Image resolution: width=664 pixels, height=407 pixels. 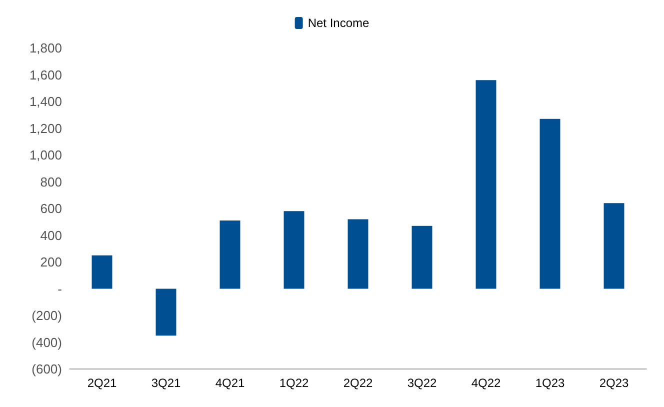 What do you see at coordinates (358, 383) in the screenshot?
I see `x-tick-label: 2Q22` at bounding box center [358, 383].